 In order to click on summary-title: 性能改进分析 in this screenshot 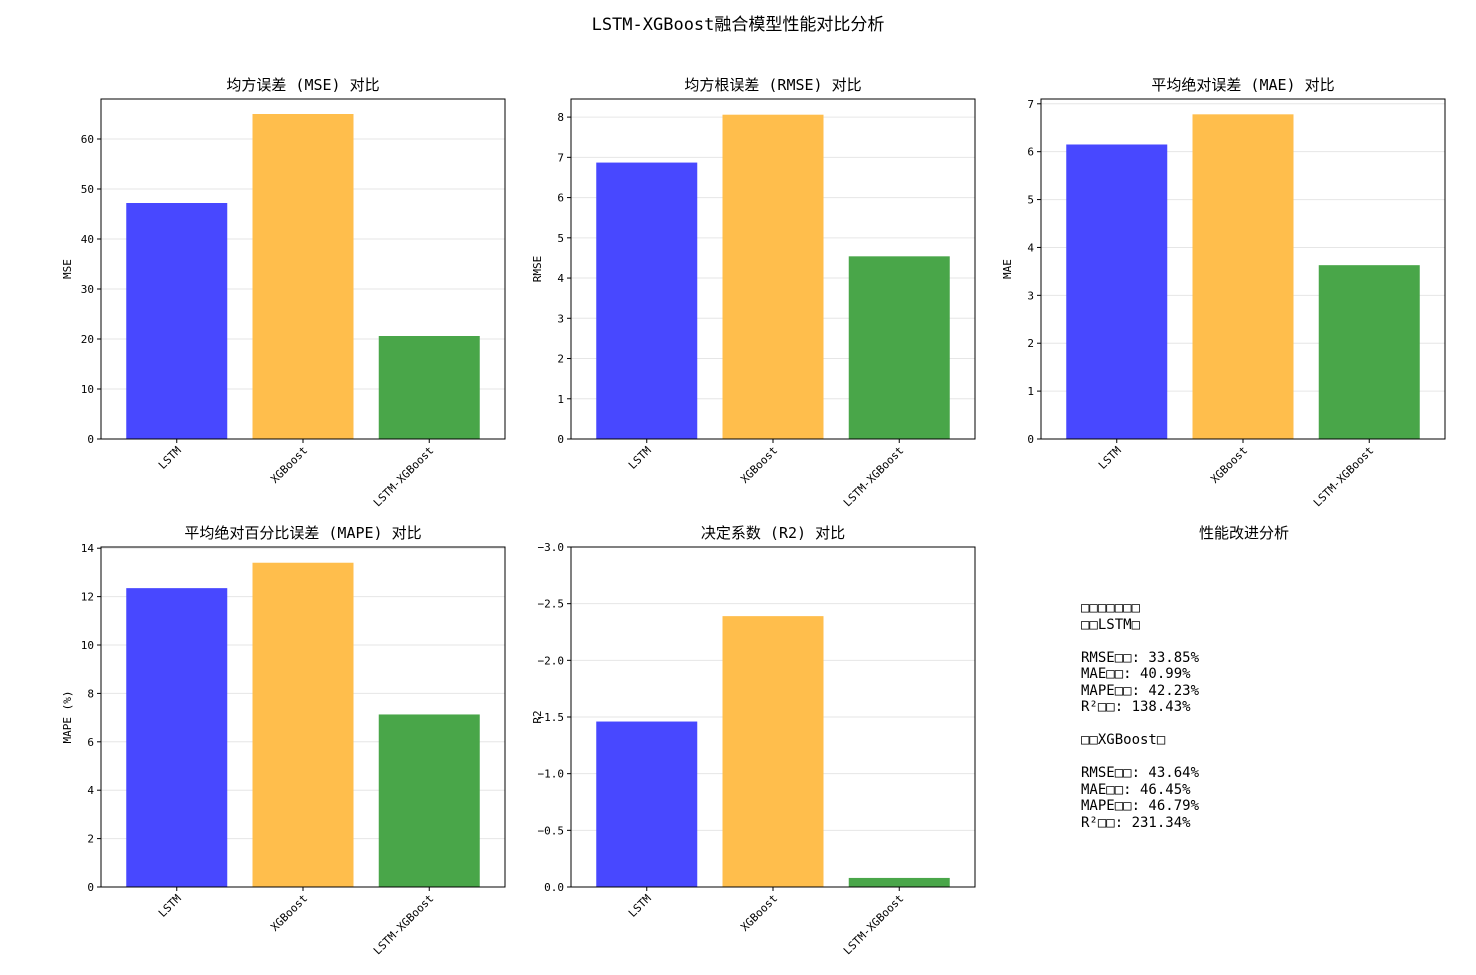, I will do `click(1243, 533)`.